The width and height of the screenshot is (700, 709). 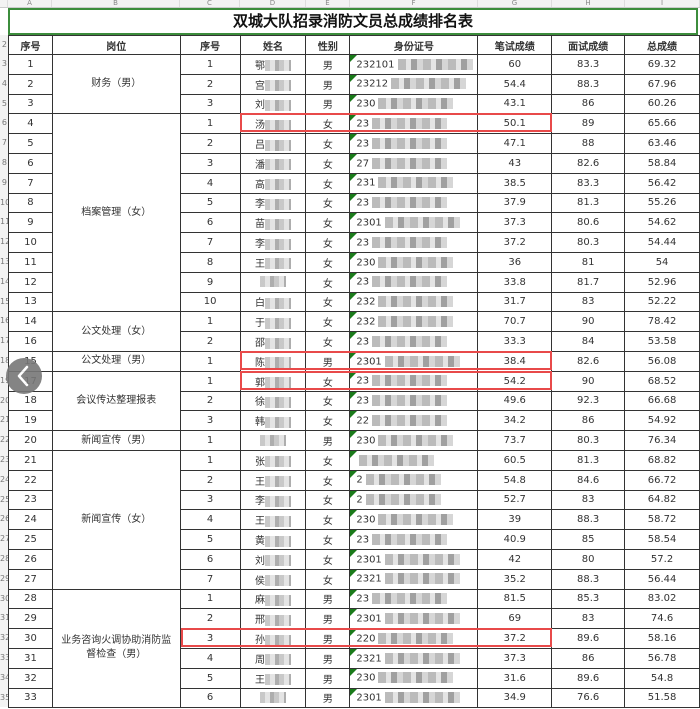 I want to click on total-score-cell: 68.82, so click(x=662, y=460).